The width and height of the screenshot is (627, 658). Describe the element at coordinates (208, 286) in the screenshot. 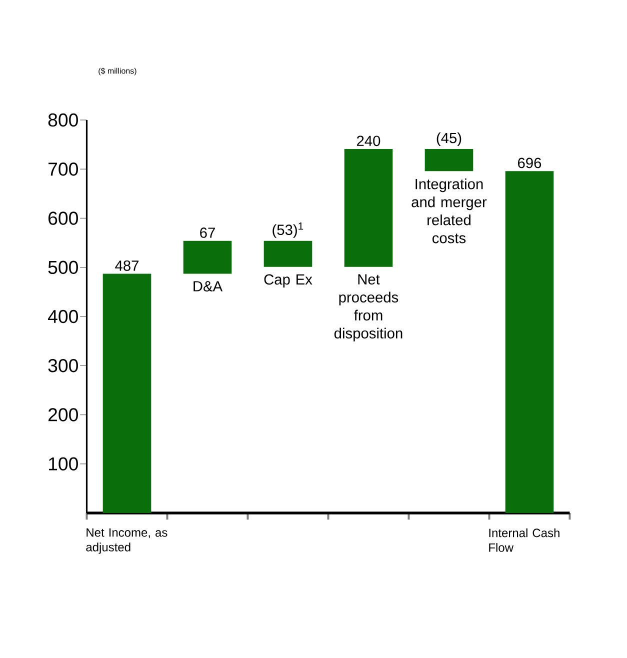

I see `x-tick-label: D&A` at that location.